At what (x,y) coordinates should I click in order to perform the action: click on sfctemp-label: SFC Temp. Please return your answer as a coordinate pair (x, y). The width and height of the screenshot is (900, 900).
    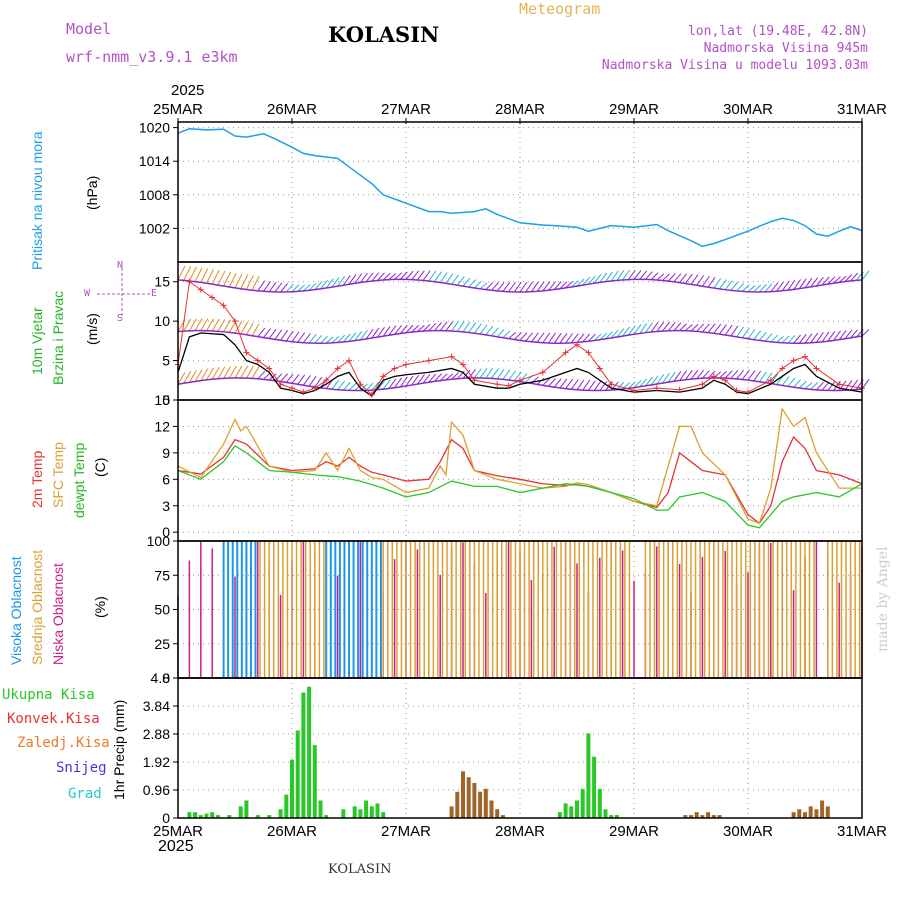
    Looking at the image, I should click on (58, 475).